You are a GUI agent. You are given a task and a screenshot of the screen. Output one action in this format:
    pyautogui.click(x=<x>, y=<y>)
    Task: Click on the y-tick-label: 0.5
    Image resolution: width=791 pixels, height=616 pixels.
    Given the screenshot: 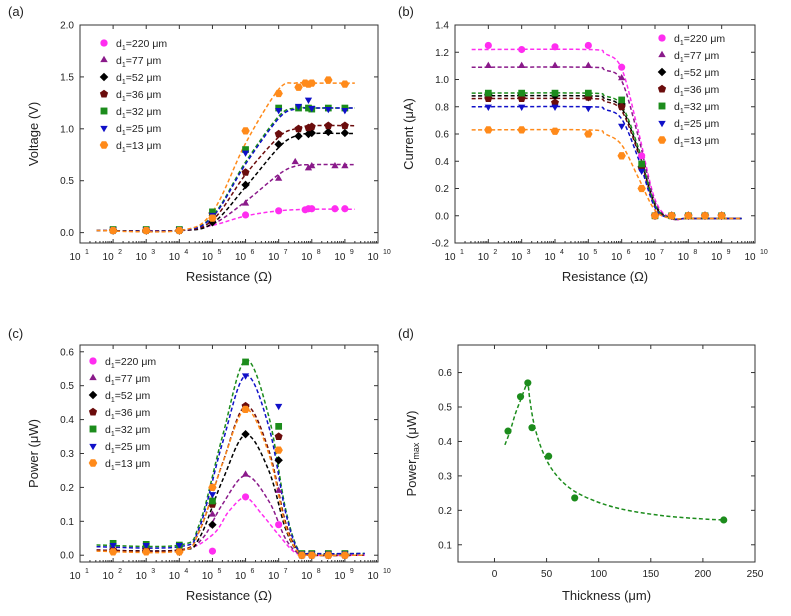 What is the action you would take?
    pyautogui.click(x=67, y=181)
    